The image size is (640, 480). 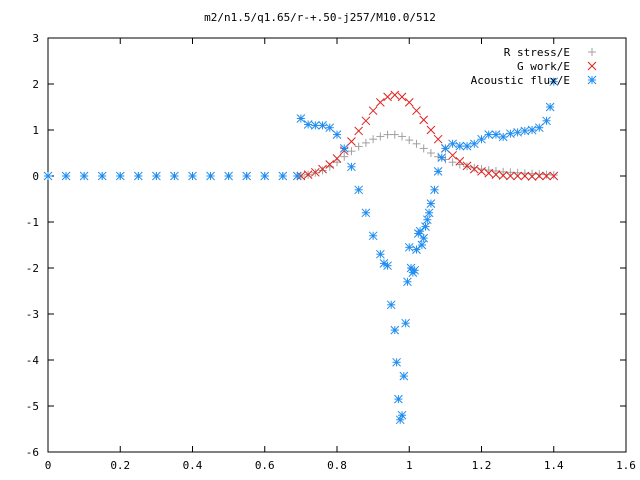 What do you see at coordinates (32, 268) in the screenshot?
I see `y-tick-label: -2` at bounding box center [32, 268].